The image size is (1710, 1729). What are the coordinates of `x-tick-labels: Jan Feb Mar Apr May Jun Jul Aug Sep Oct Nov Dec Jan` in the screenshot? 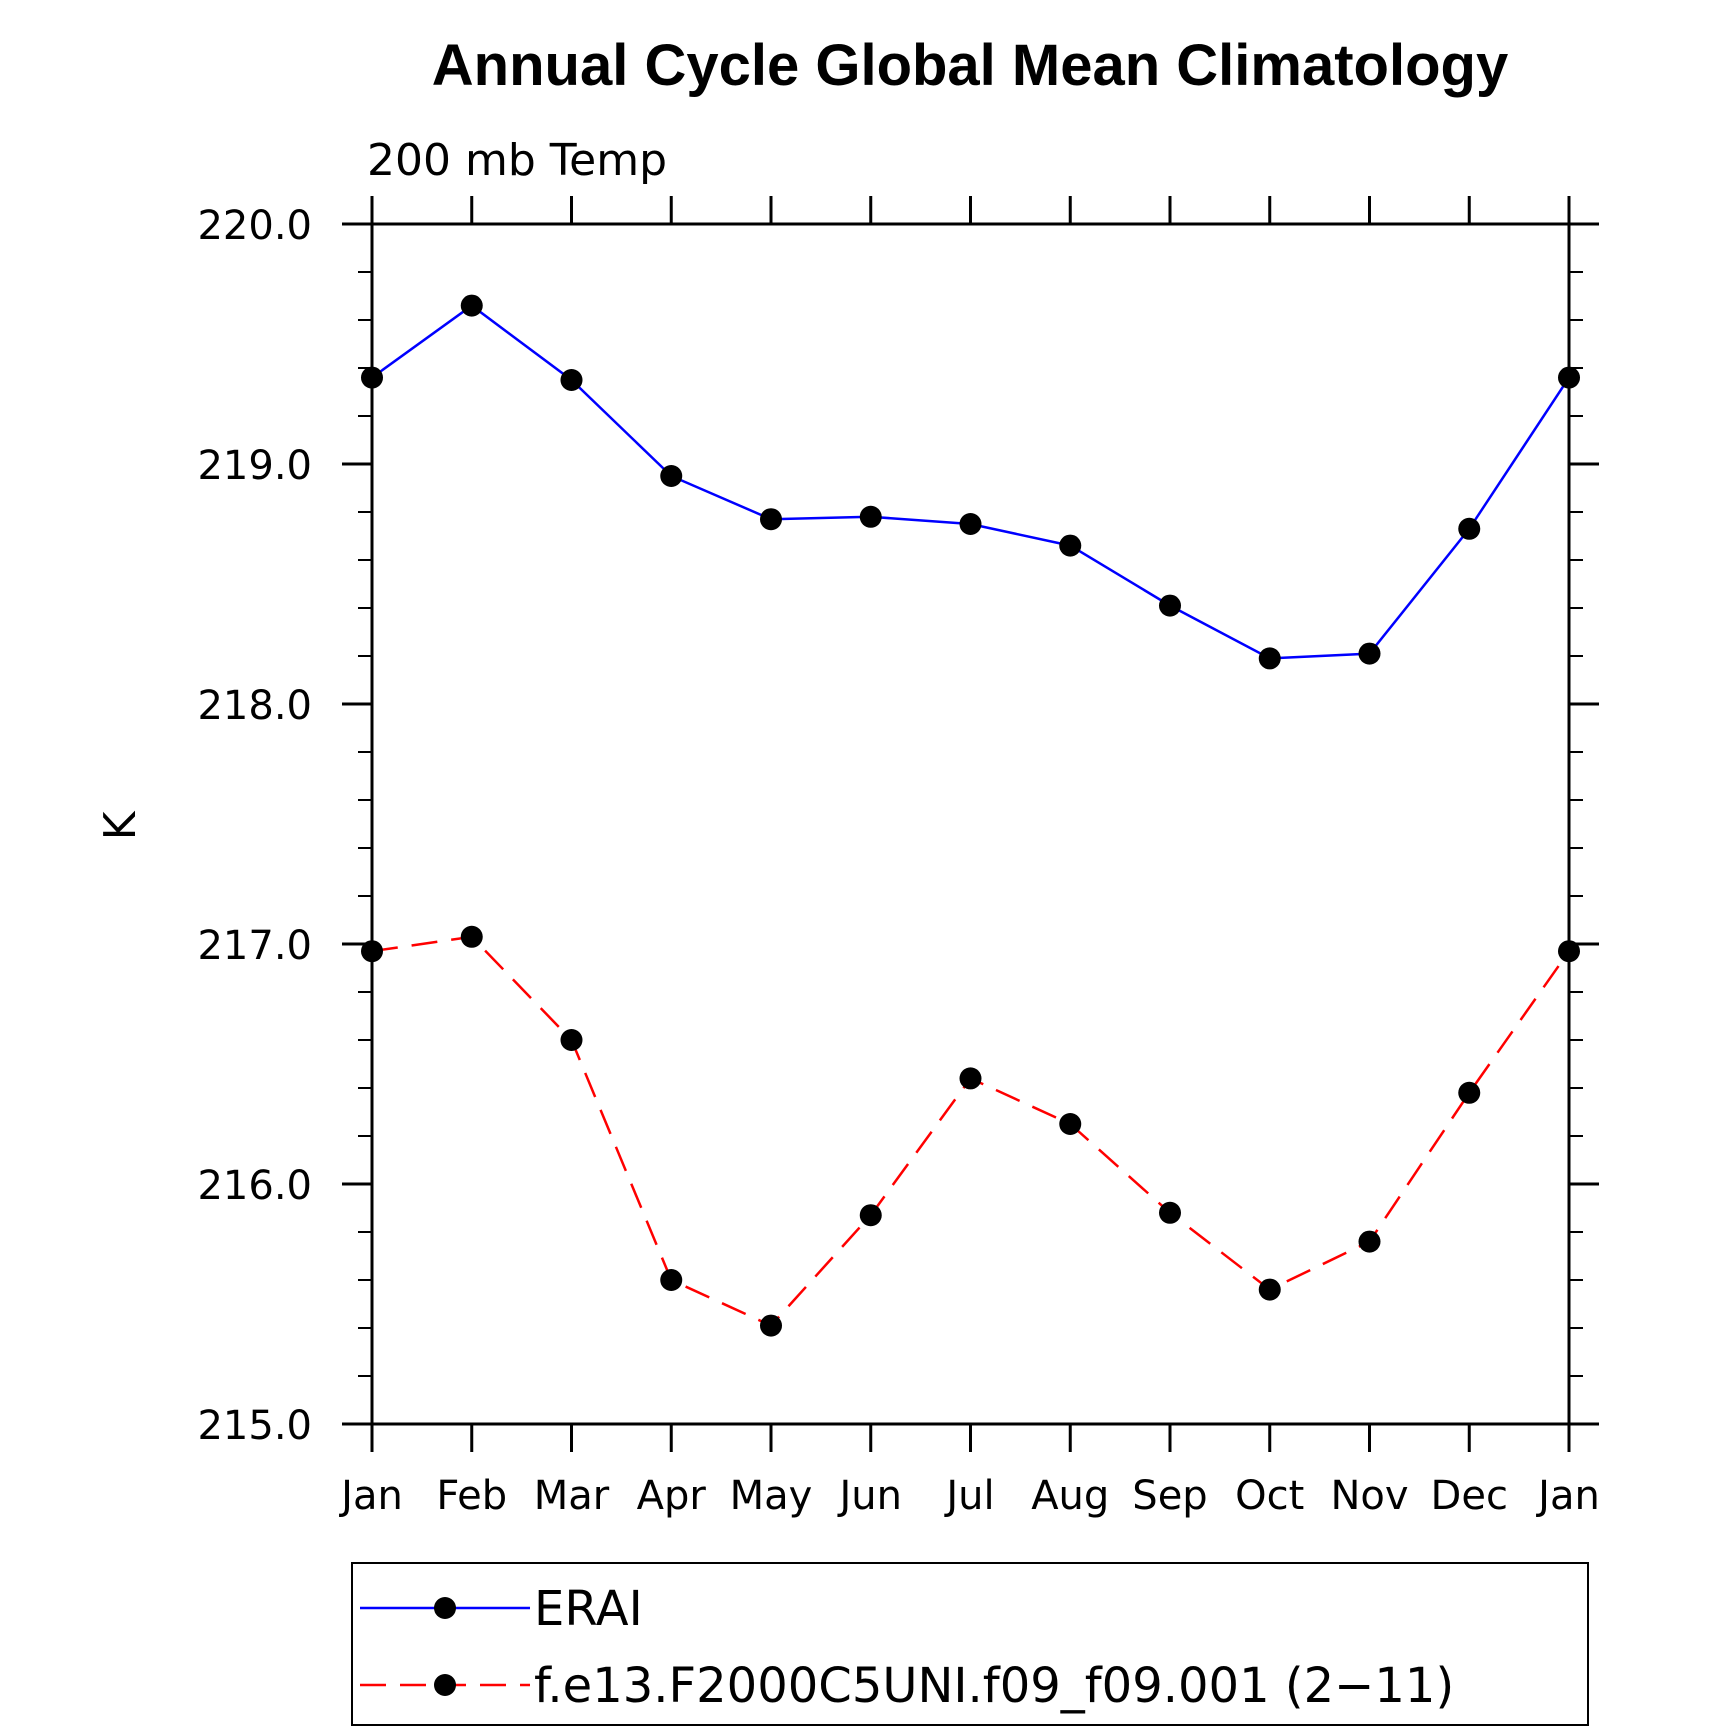 It's located at (969, 1496).